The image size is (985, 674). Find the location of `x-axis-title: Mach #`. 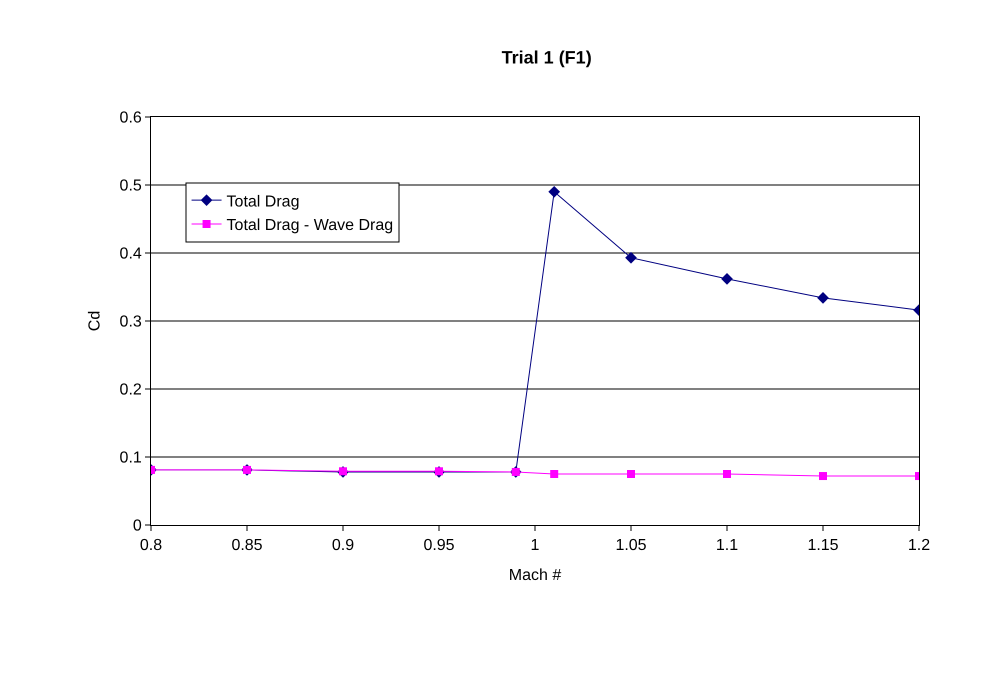

x-axis-title: Mach # is located at coordinates (535, 575).